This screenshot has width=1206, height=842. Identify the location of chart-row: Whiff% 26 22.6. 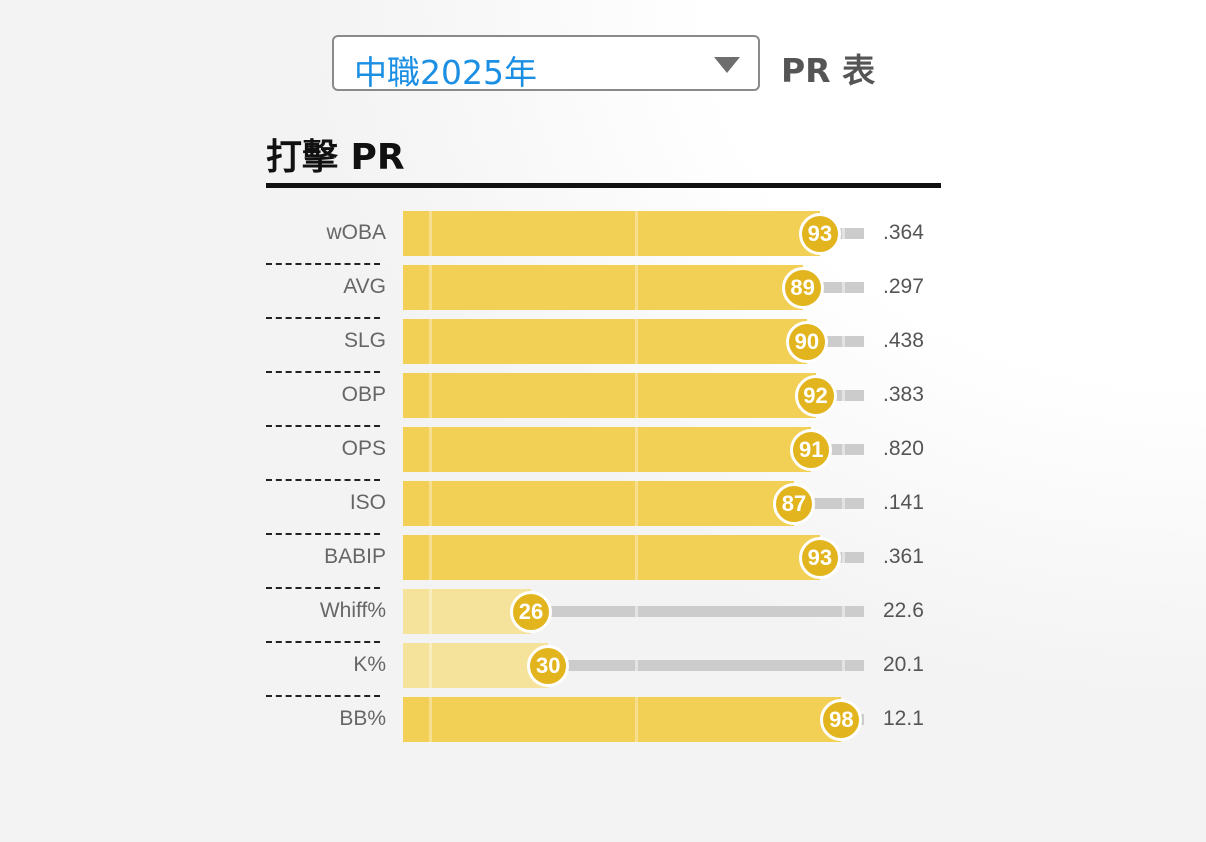
(603, 616).